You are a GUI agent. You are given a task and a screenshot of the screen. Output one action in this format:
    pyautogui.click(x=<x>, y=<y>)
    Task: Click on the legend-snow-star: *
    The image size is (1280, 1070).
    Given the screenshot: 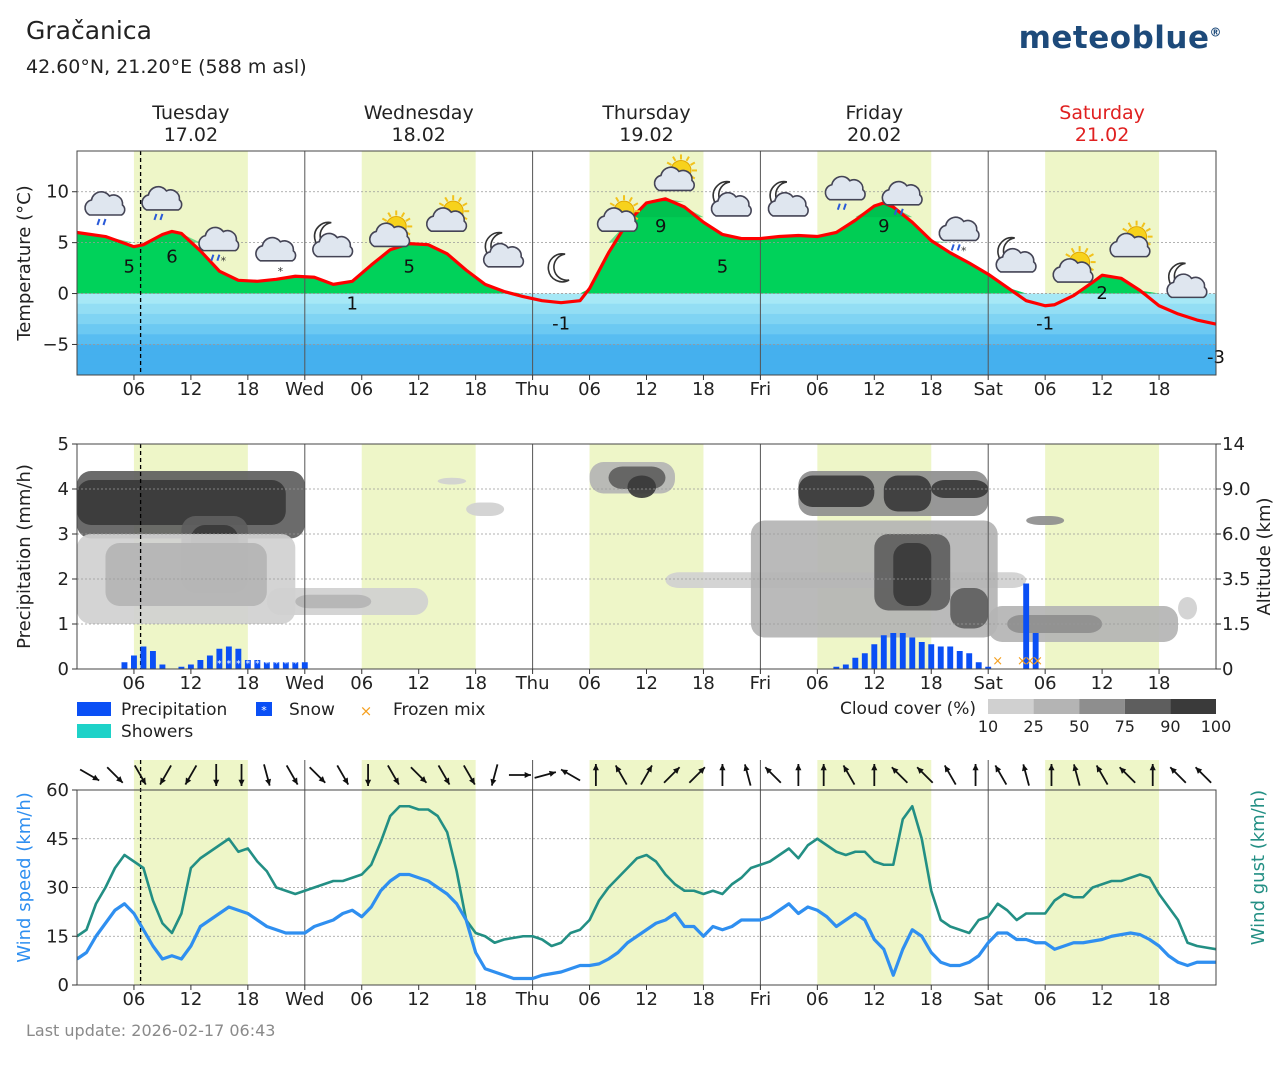 What is the action you would take?
    pyautogui.click(x=264, y=710)
    